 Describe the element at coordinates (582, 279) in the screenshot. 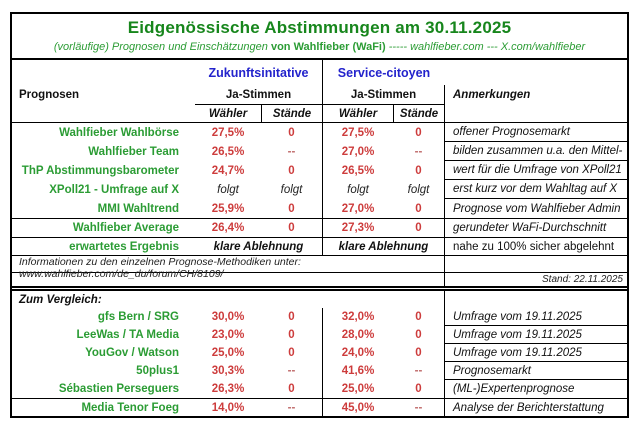

I see `stand-date: Stand: 22.11.2025` at that location.